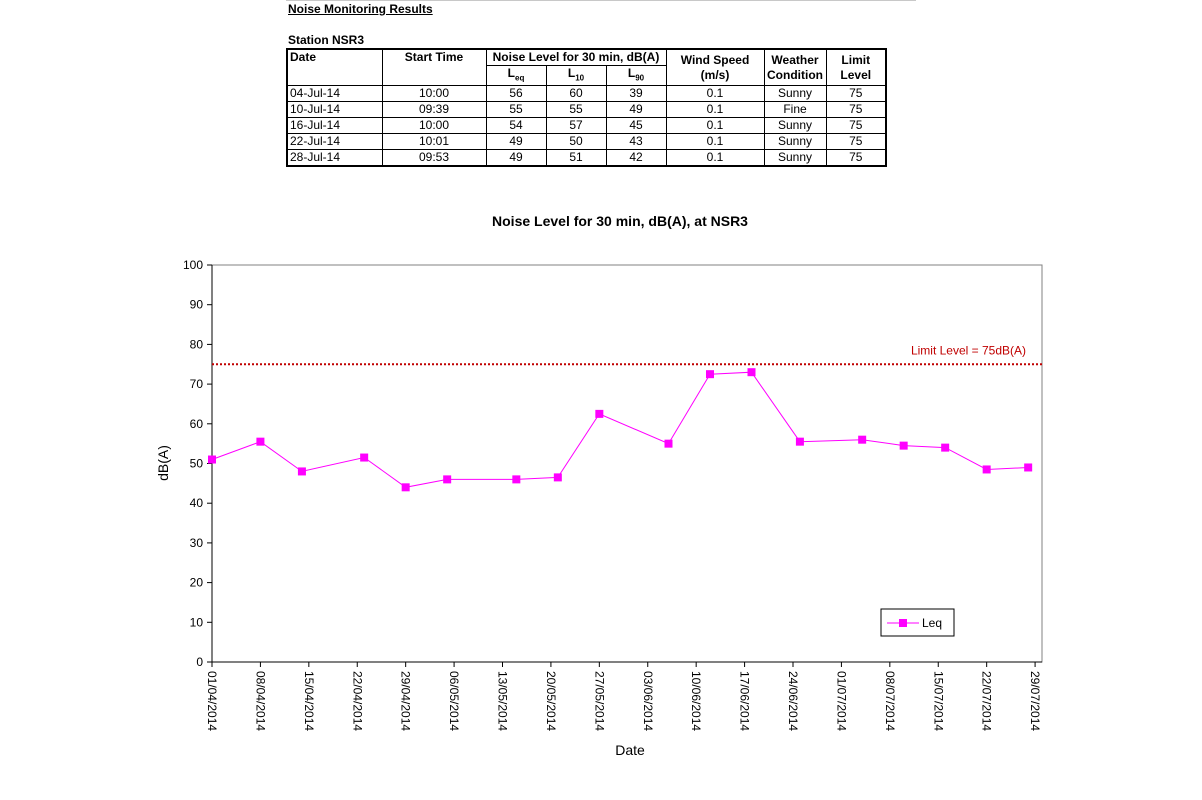  I want to click on header-leq-sub: eq, so click(520, 78).